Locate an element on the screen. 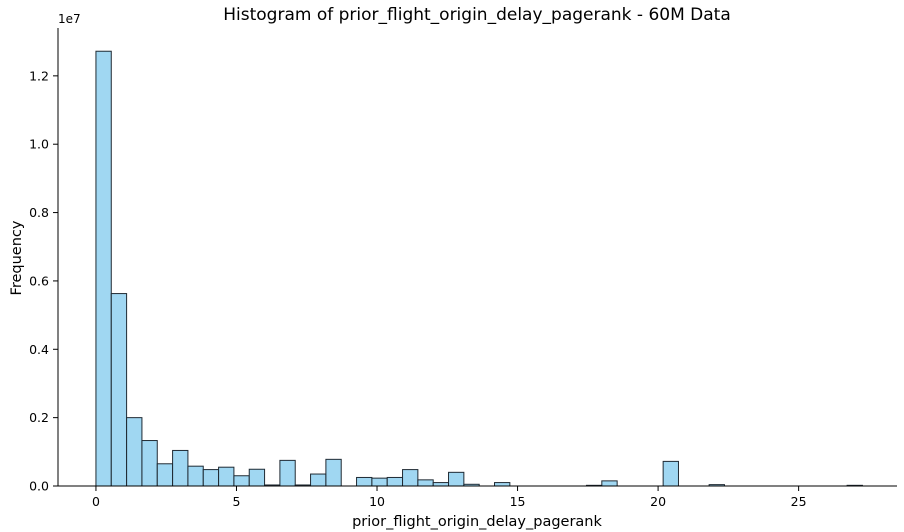 This screenshot has width=904, height=532. x-tick-label: 0 is located at coordinates (96, 501).